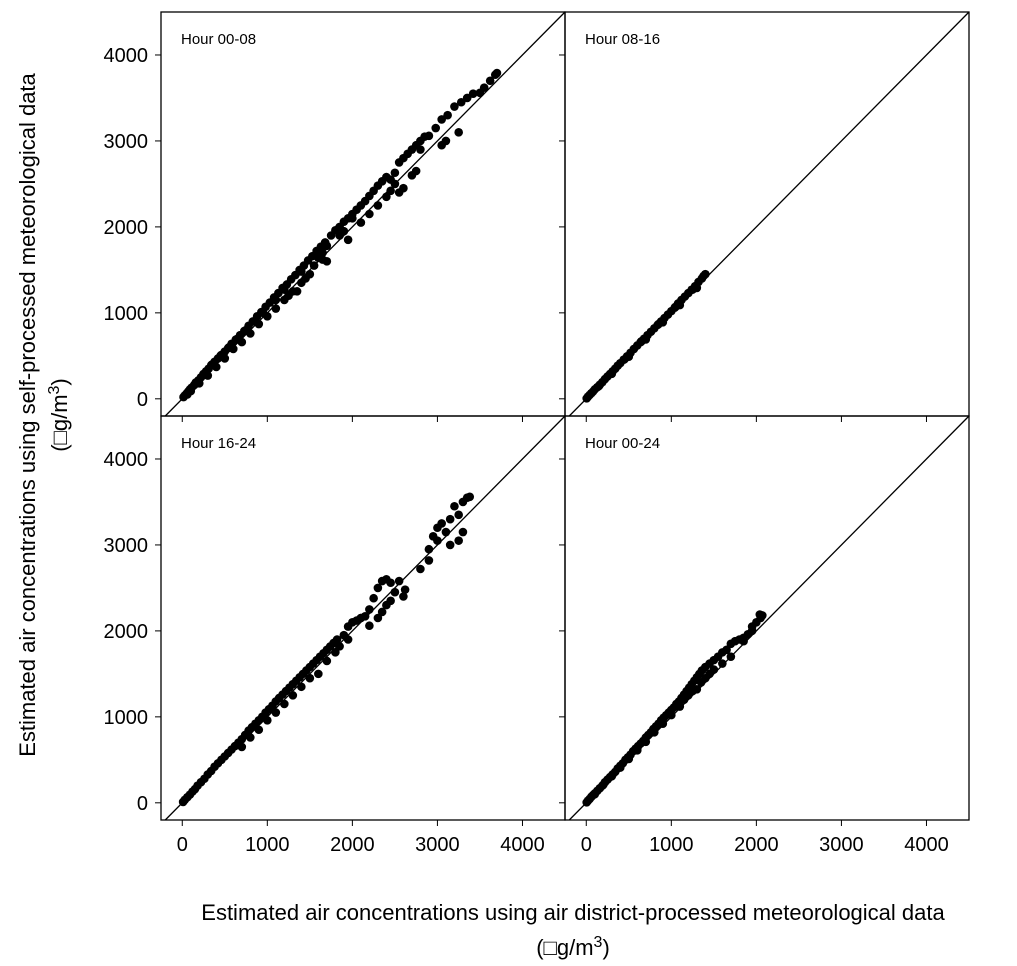 This screenshot has height=966, width=1017. What do you see at coordinates (573, 947) in the screenshot?
I see `x-axis-title-unit: (□g/m3)` at bounding box center [573, 947].